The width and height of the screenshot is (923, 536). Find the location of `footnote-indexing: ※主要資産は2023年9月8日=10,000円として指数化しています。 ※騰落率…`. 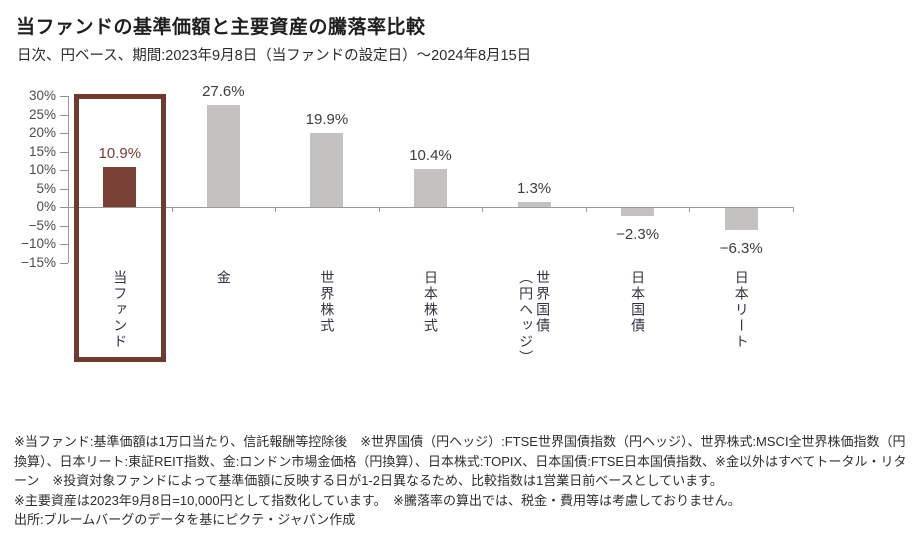

footnote-indexing: ※主要資産は2023年9月8日=10,000円として指数化しています。 ※騰落率… is located at coordinates (377, 500).